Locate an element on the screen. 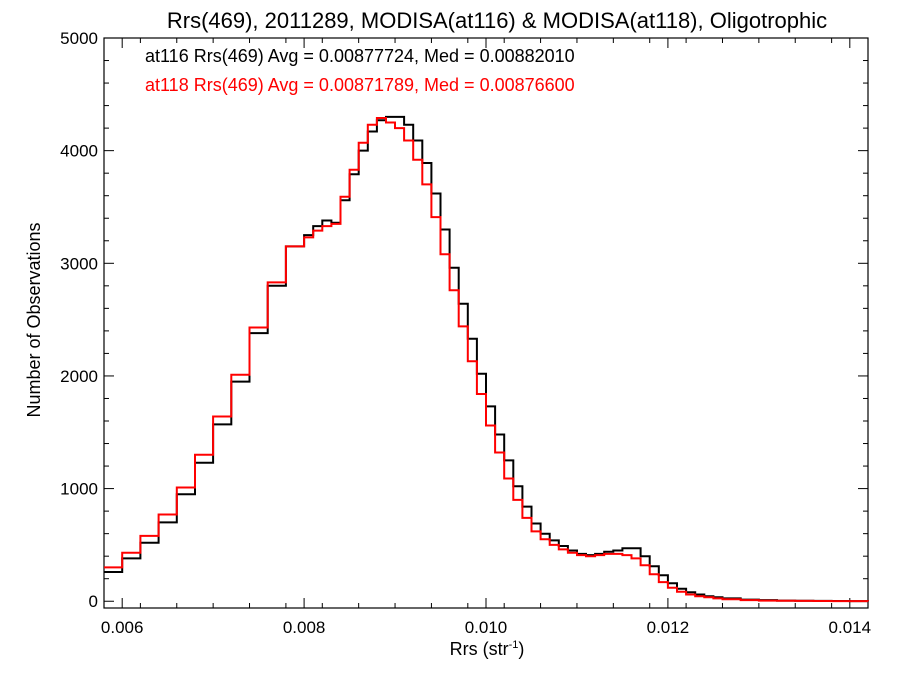 The image size is (900, 675). x-tick-label: 0.012 is located at coordinates (668, 627).